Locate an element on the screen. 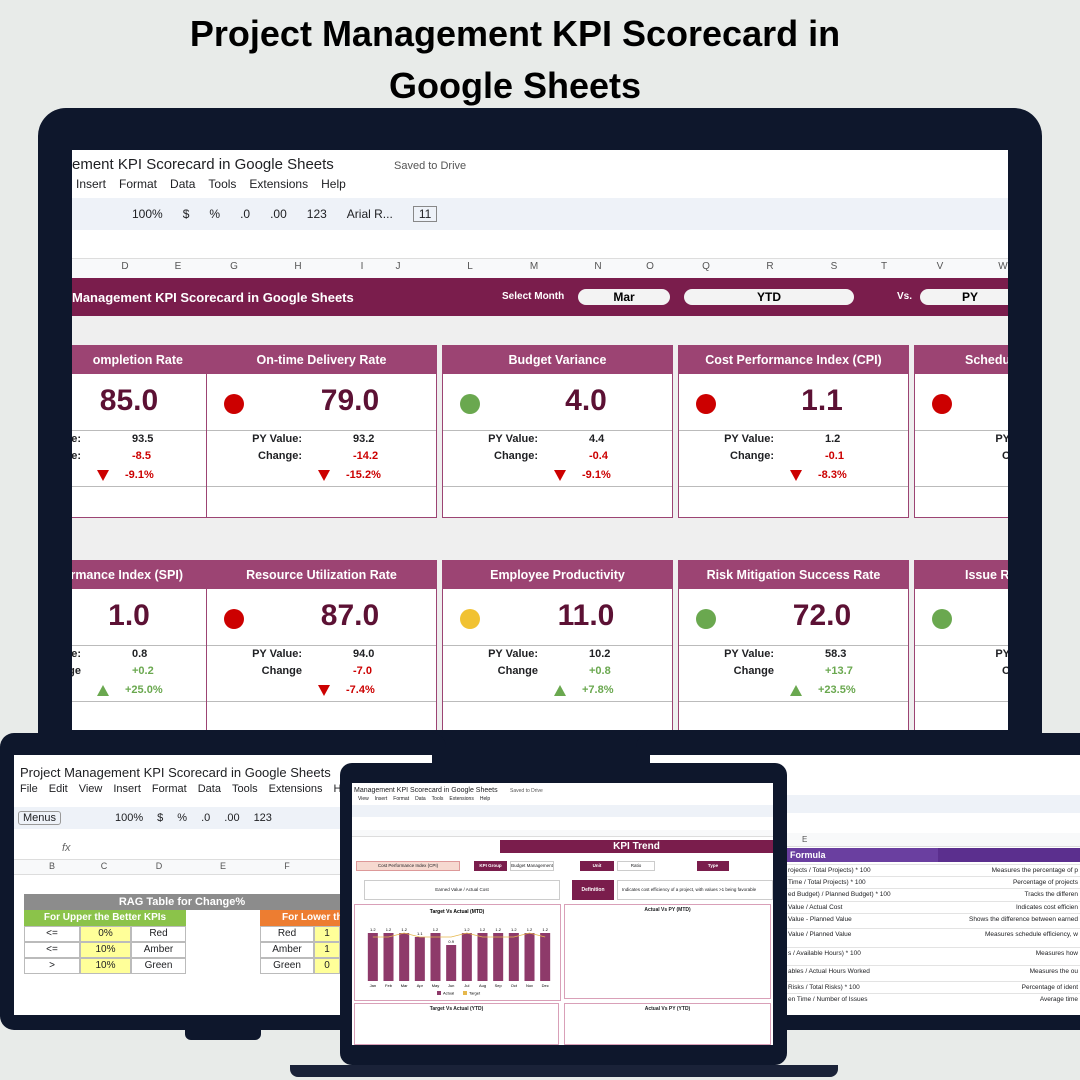  column-letter: O is located at coordinates (650, 266).